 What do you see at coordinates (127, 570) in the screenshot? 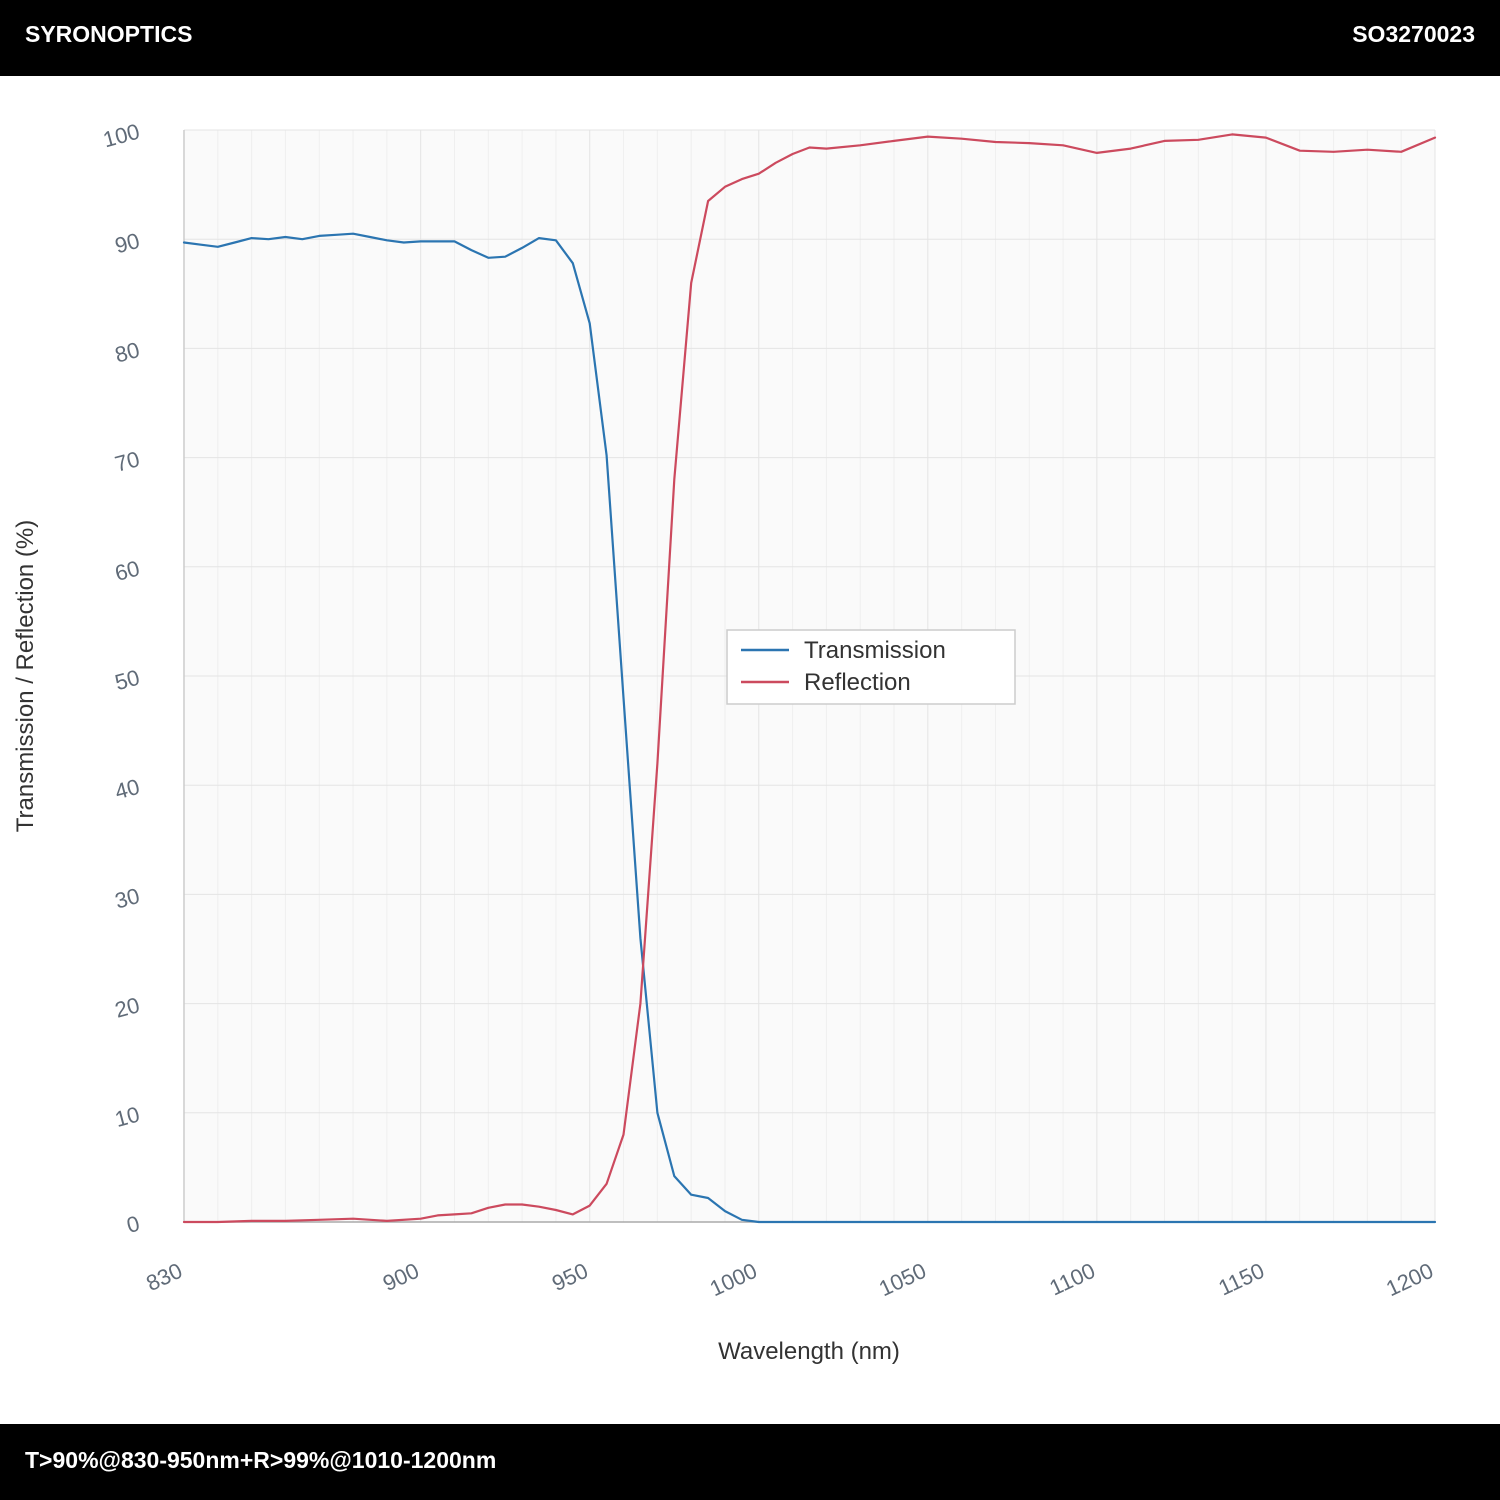
I see `y-tick-label: 60` at bounding box center [127, 570].